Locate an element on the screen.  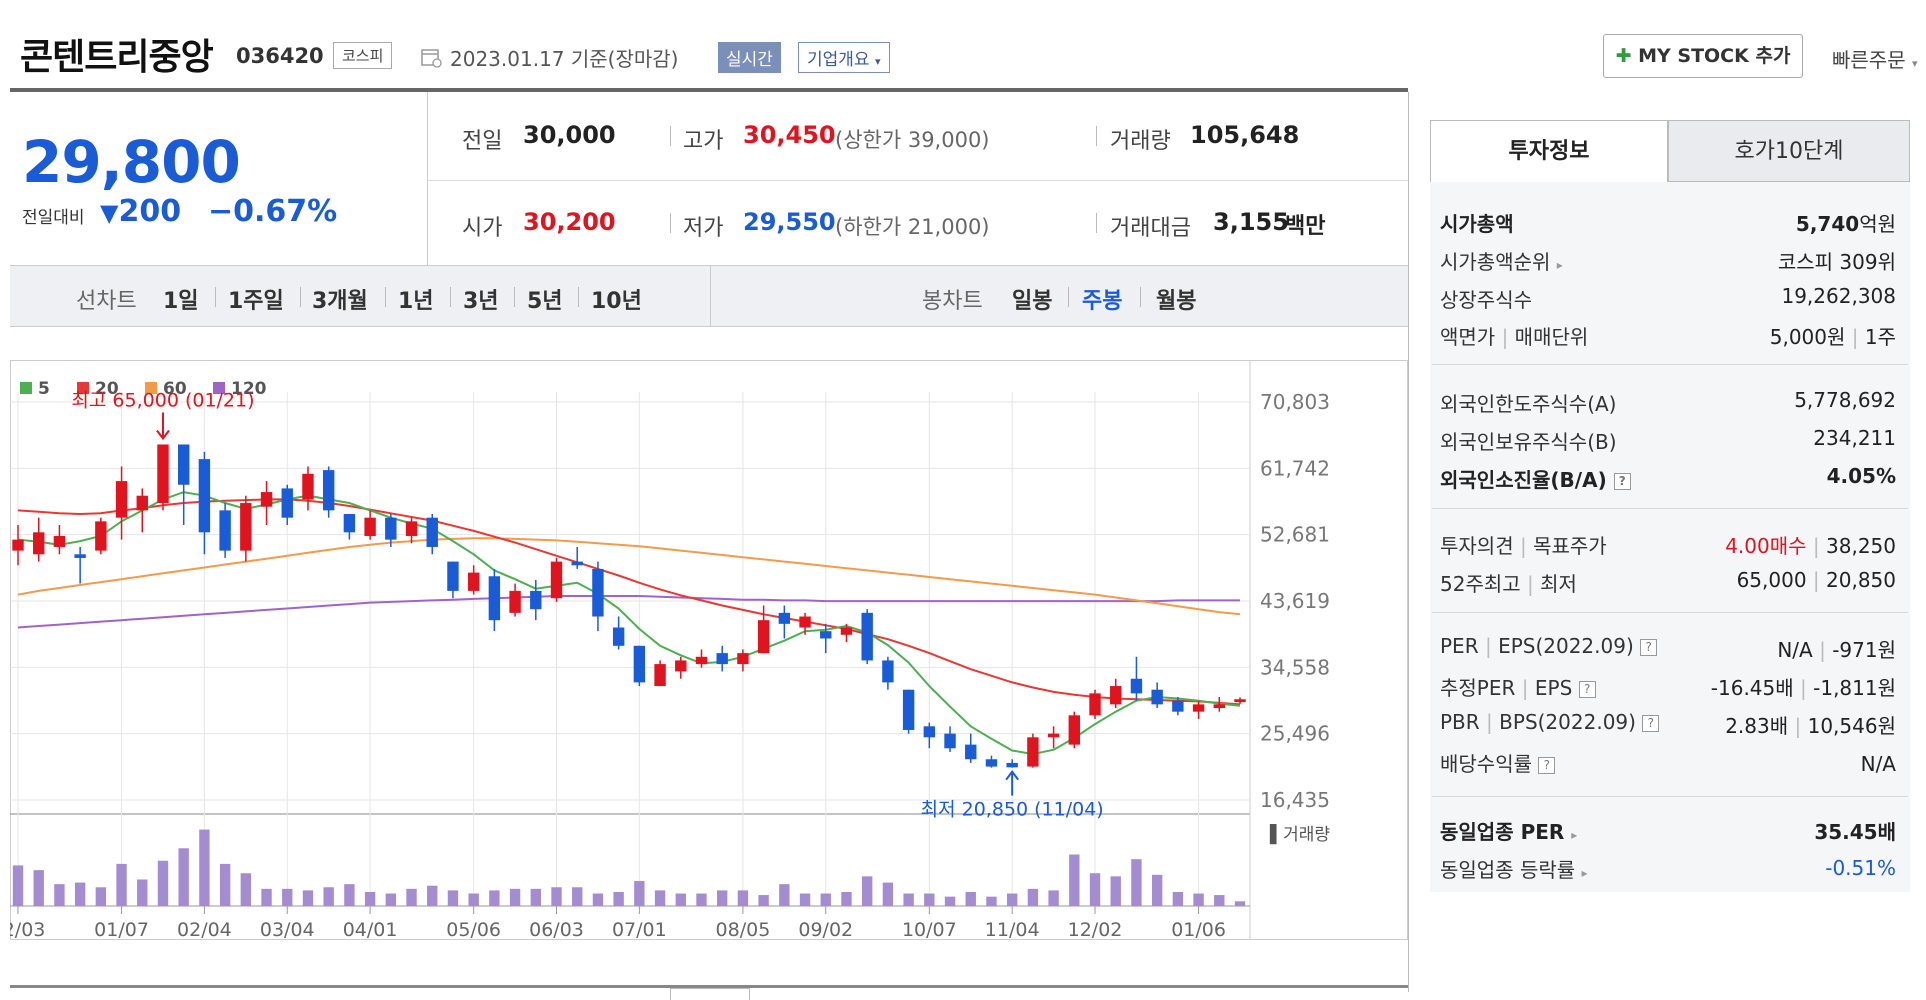
open-value: 30,200 is located at coordinates (569, 222).